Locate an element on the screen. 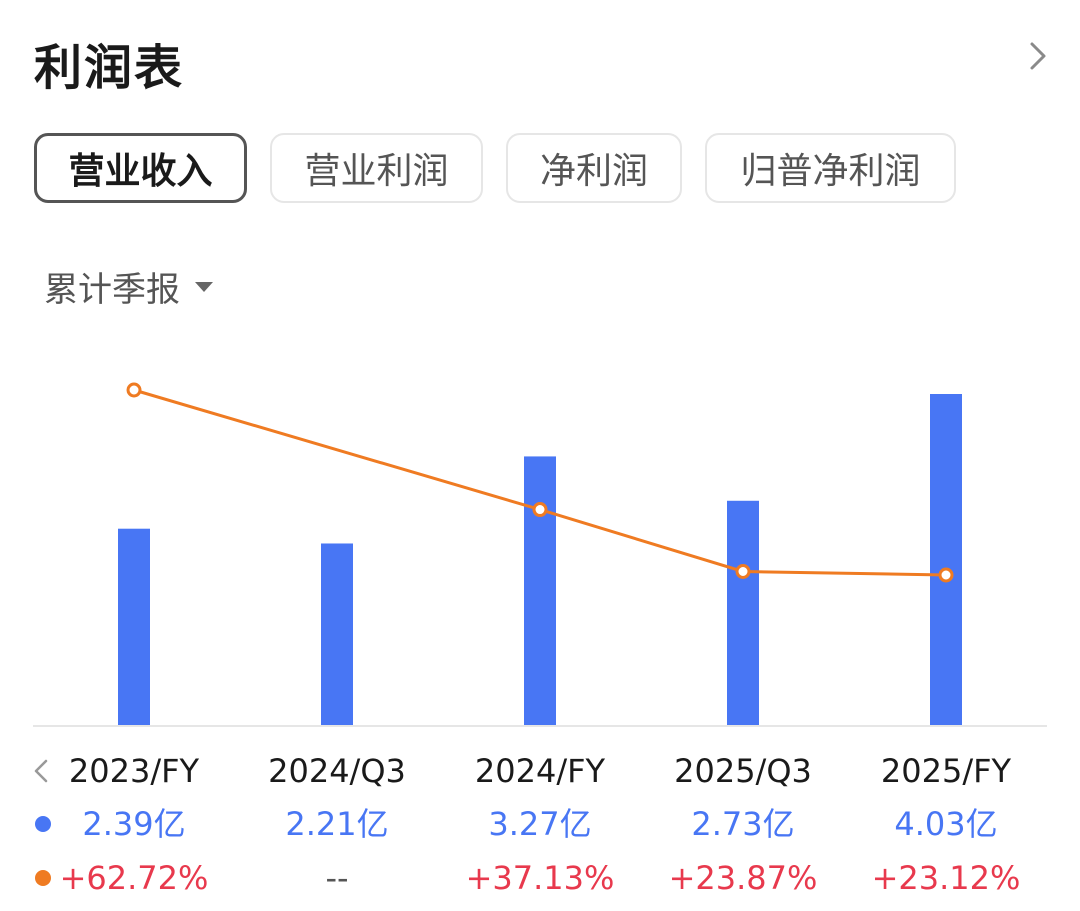 The height and width of the screenshot is (911, 1080). chevron-right-icon is located at coordinates (1038, 56).